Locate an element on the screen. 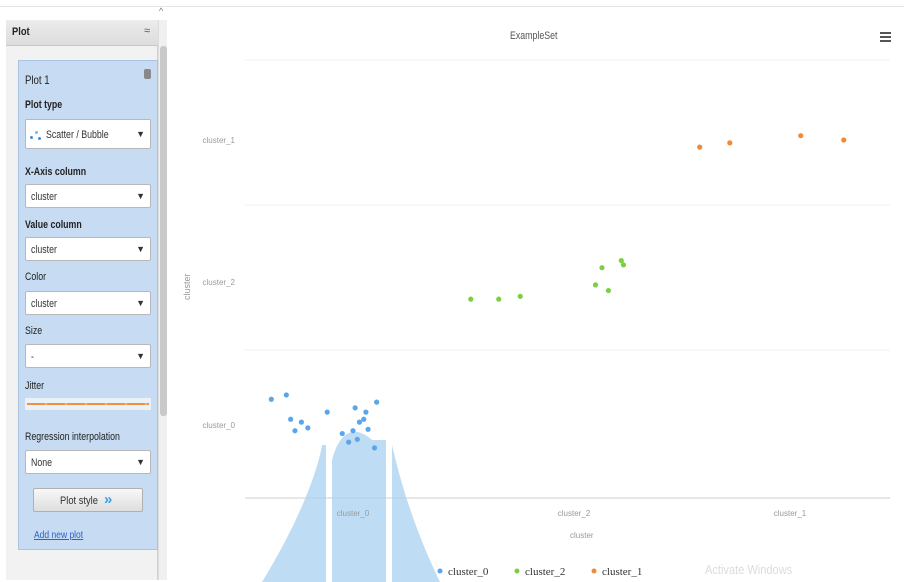 The image size is (904, 582). chart-title: ExampleSet is located at coordinates (534, 36).